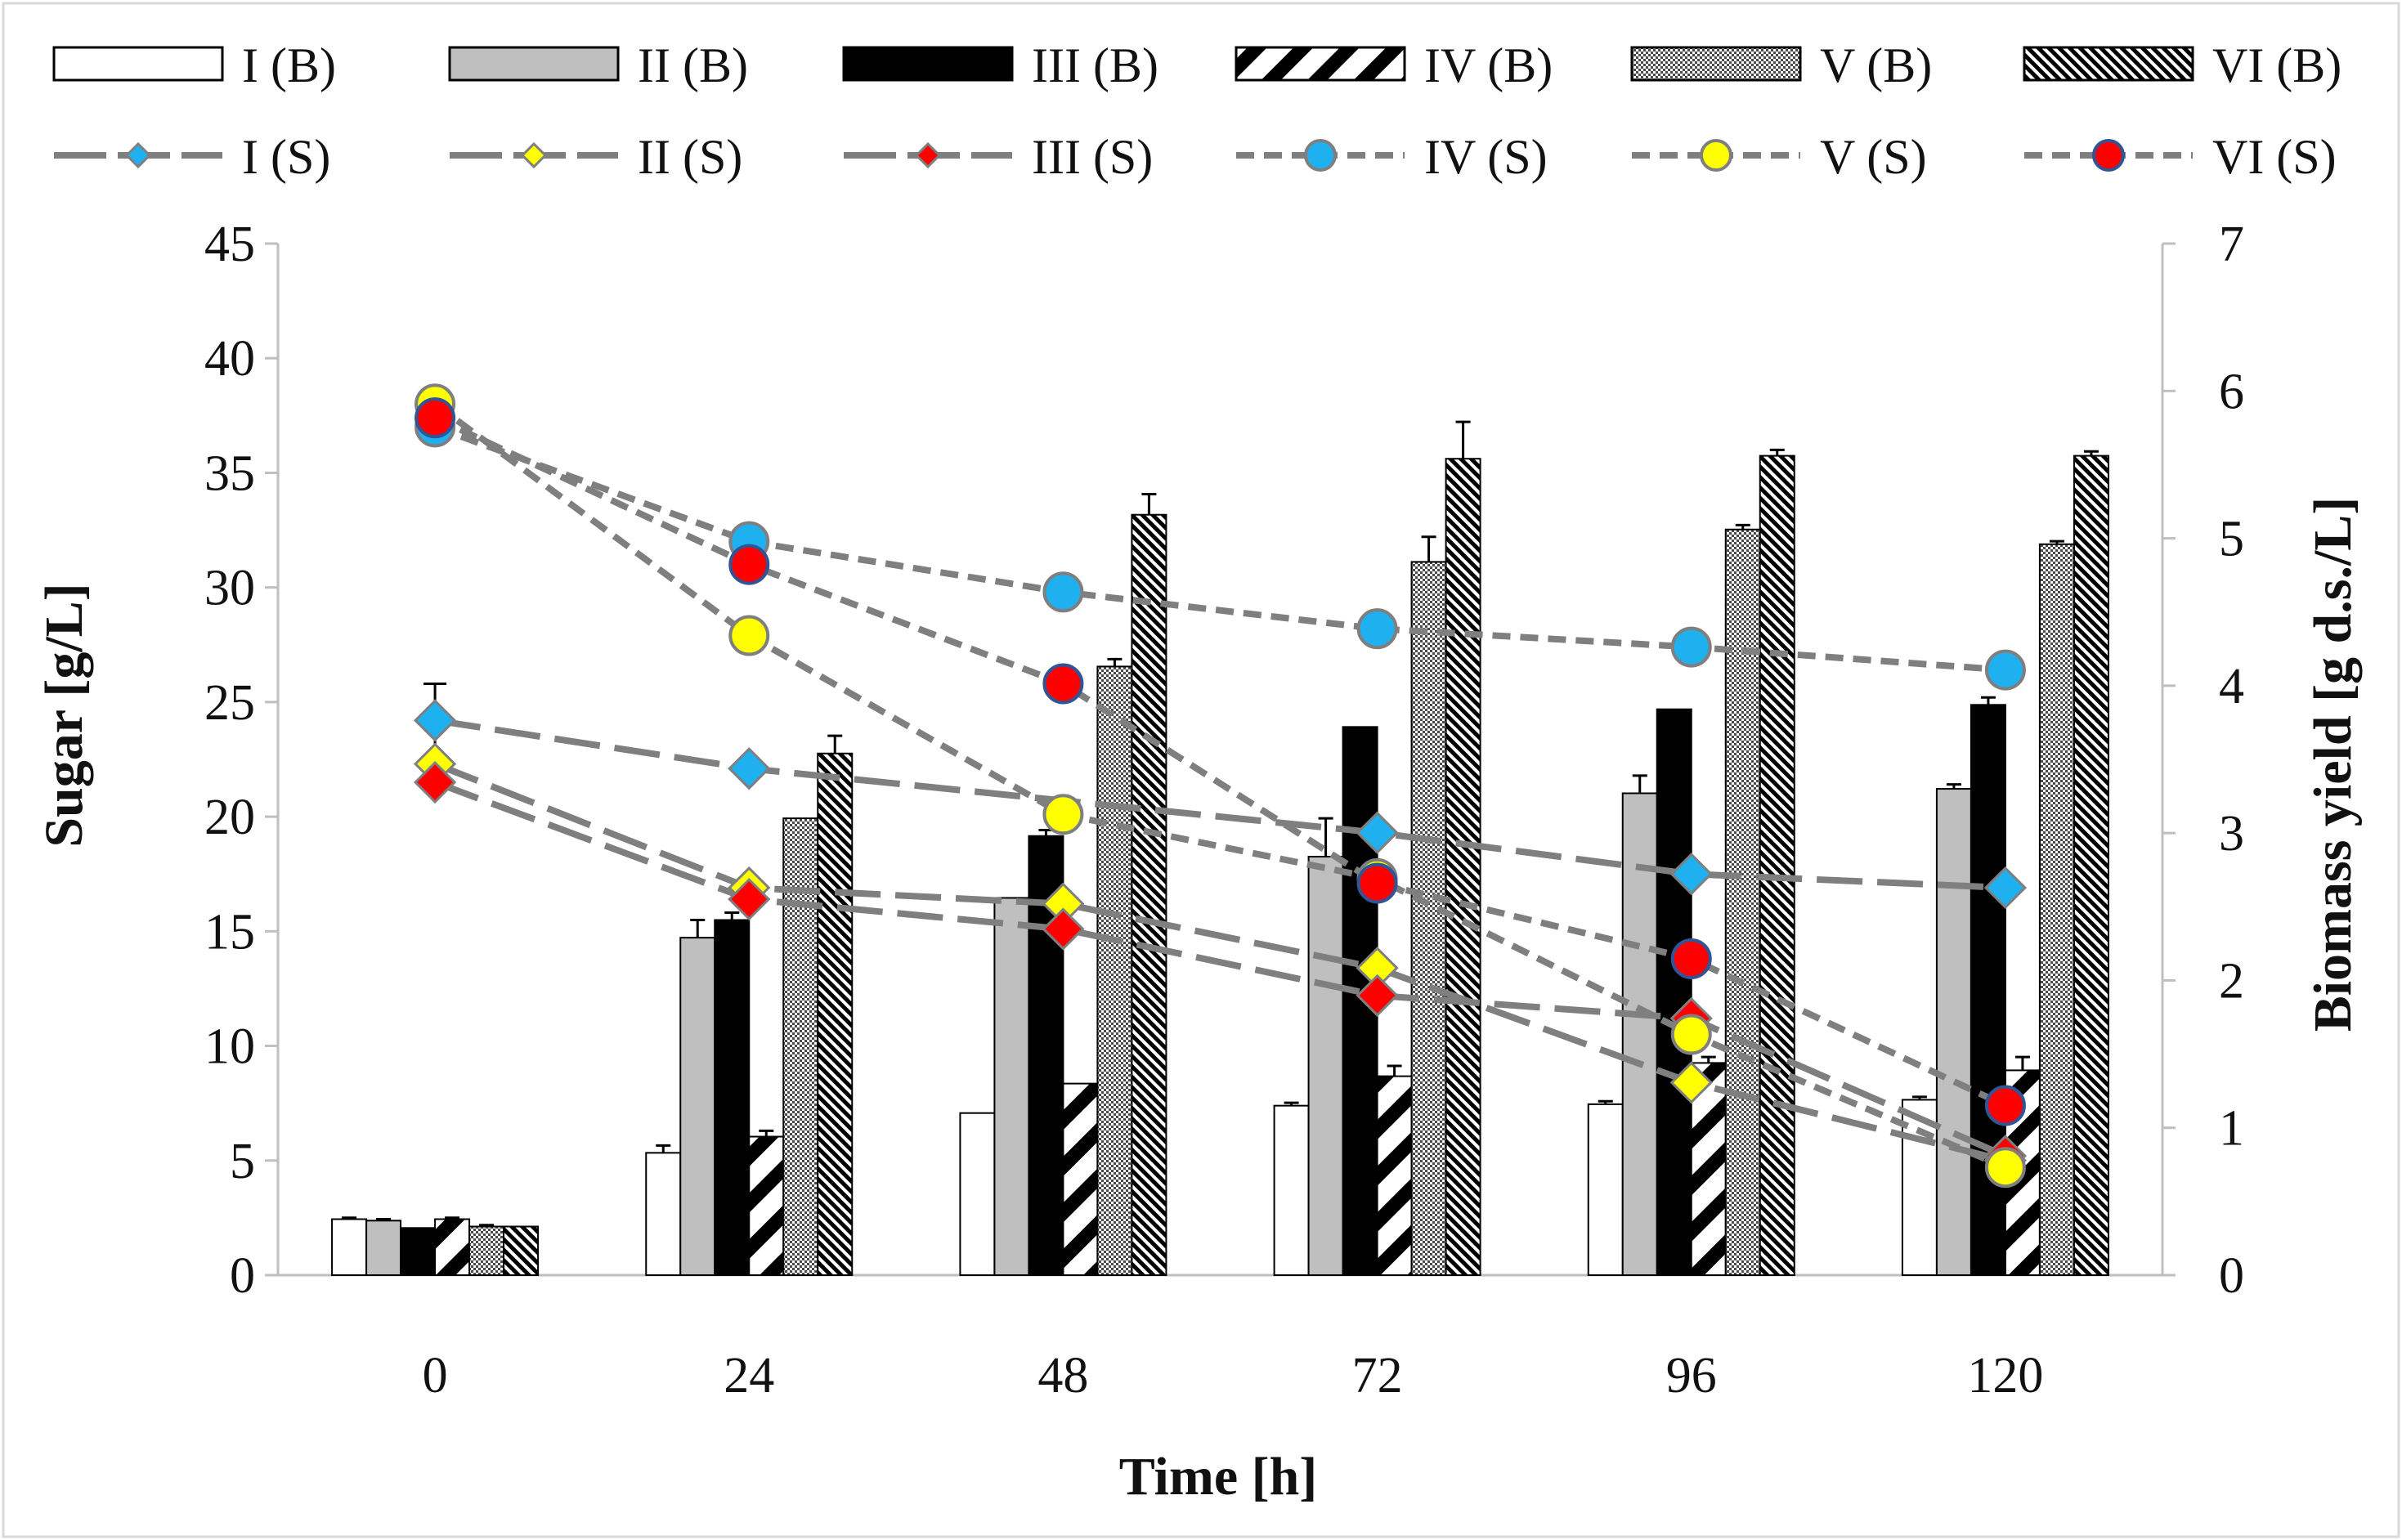 The height and width of the screenshot is (1540, 2402). What do you see at coordinates (1486, 157) in the screenshot?
I see `legend-label: IV (S)` at bounding box center [1486, 157].